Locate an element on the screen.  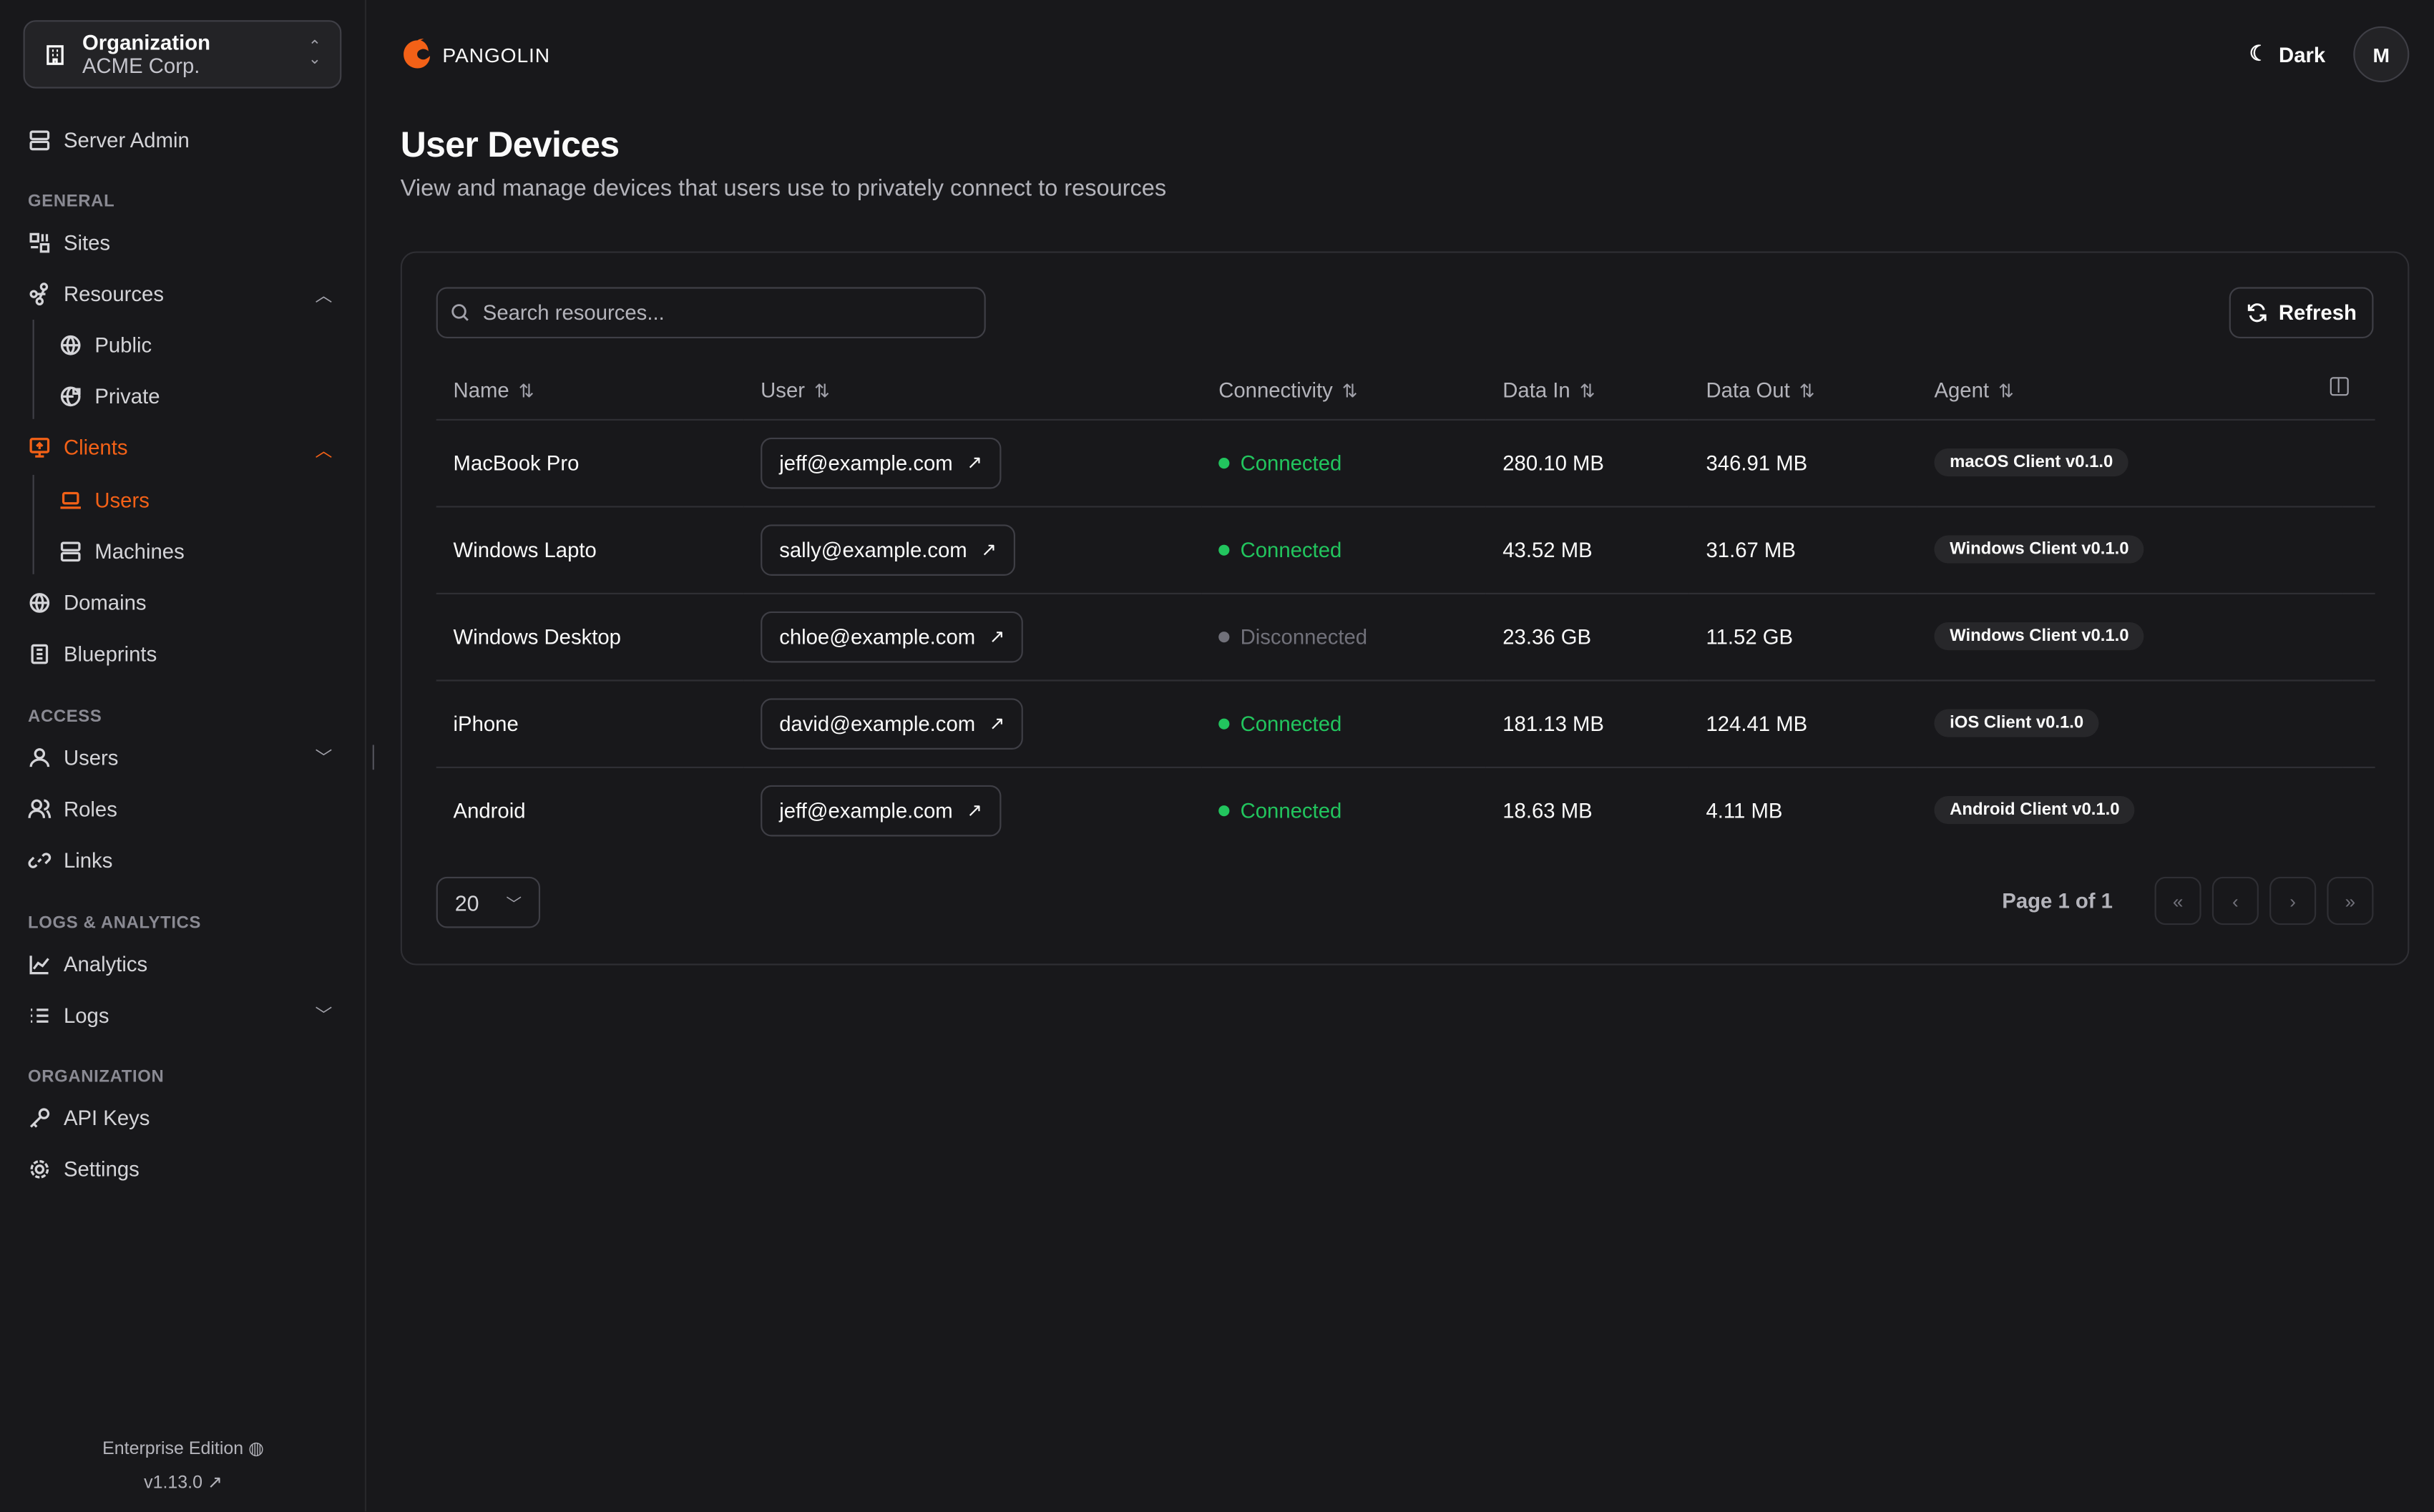
column-toggle-icon is located at coordinates (2339, 386).